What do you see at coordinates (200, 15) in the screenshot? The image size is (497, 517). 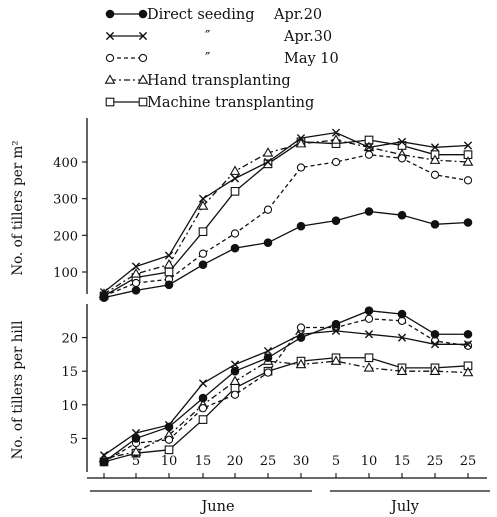 I see `legend-method: Direct seeding` at bounding box center [200, 15].